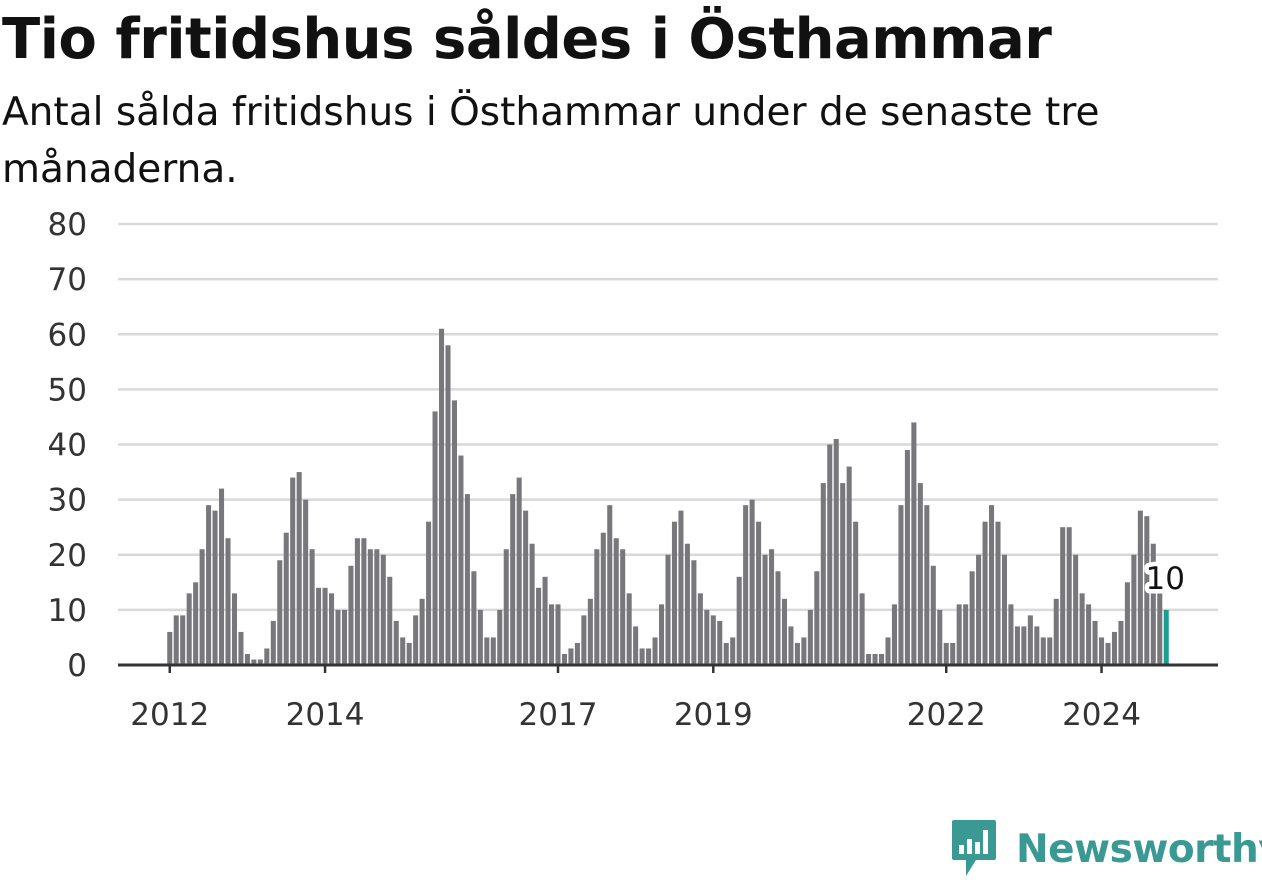  I want to click on y-axis-ticks: 0 10 20 30 40 50 60 70 80, so click(67, 445).